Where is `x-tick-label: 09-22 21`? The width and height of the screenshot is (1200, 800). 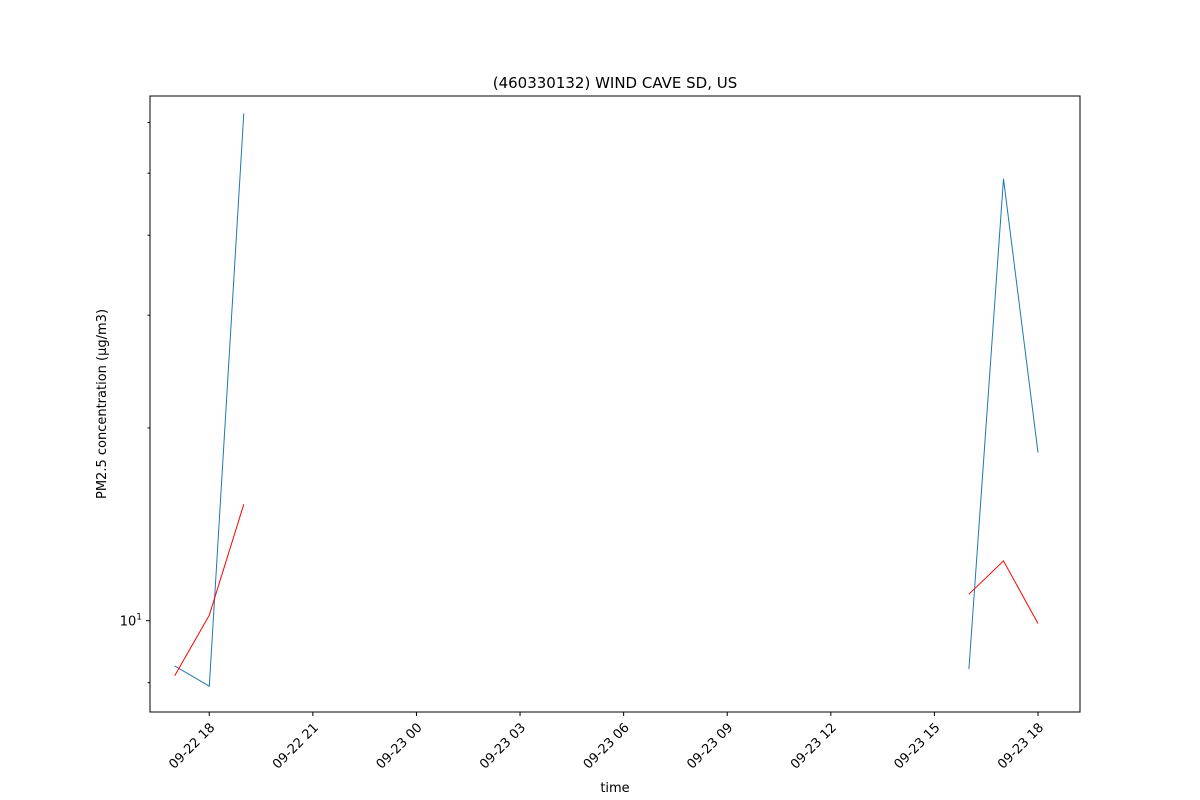 x-tick-label: 09-22 21 is located at coordinates (296, 746).